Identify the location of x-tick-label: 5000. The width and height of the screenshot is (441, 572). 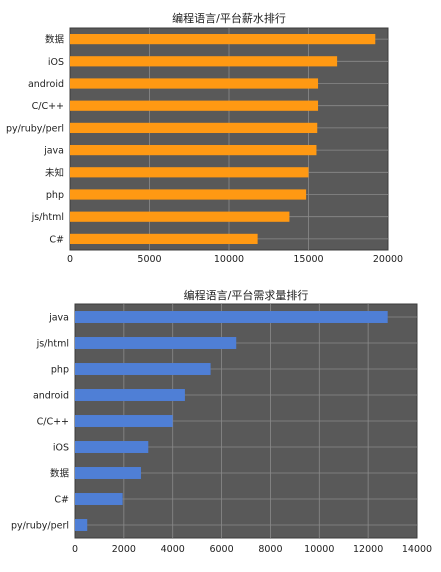
(149, 259).